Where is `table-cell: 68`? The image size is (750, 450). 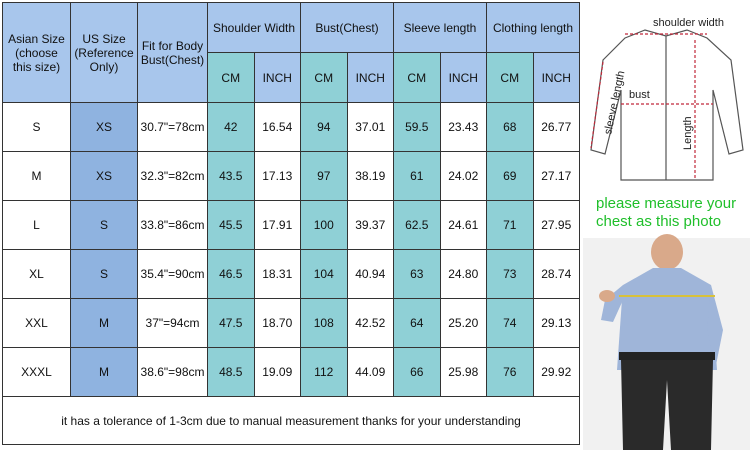 table-cell: 68 is located at coordinates (510, 127).